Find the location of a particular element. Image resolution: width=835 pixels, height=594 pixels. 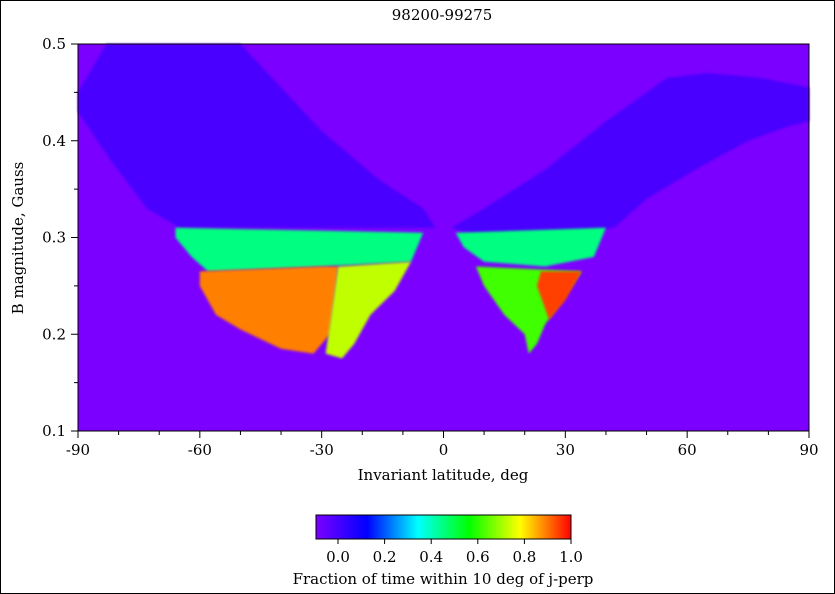

x-axis: -90 -60 -30 0 30 60 90 is located at coordinates (442, 445).